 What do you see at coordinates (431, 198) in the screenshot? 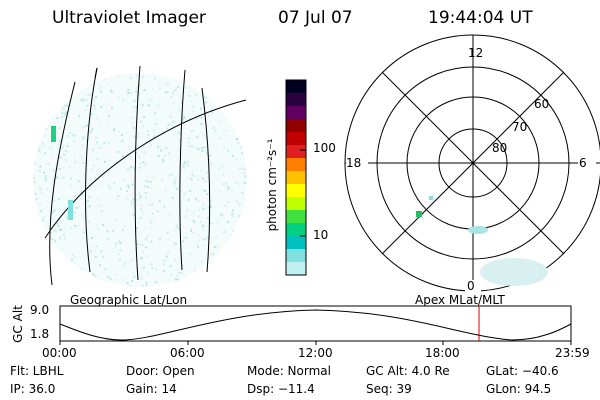
I see `aurora-spot` at bounding box center [431, 198].